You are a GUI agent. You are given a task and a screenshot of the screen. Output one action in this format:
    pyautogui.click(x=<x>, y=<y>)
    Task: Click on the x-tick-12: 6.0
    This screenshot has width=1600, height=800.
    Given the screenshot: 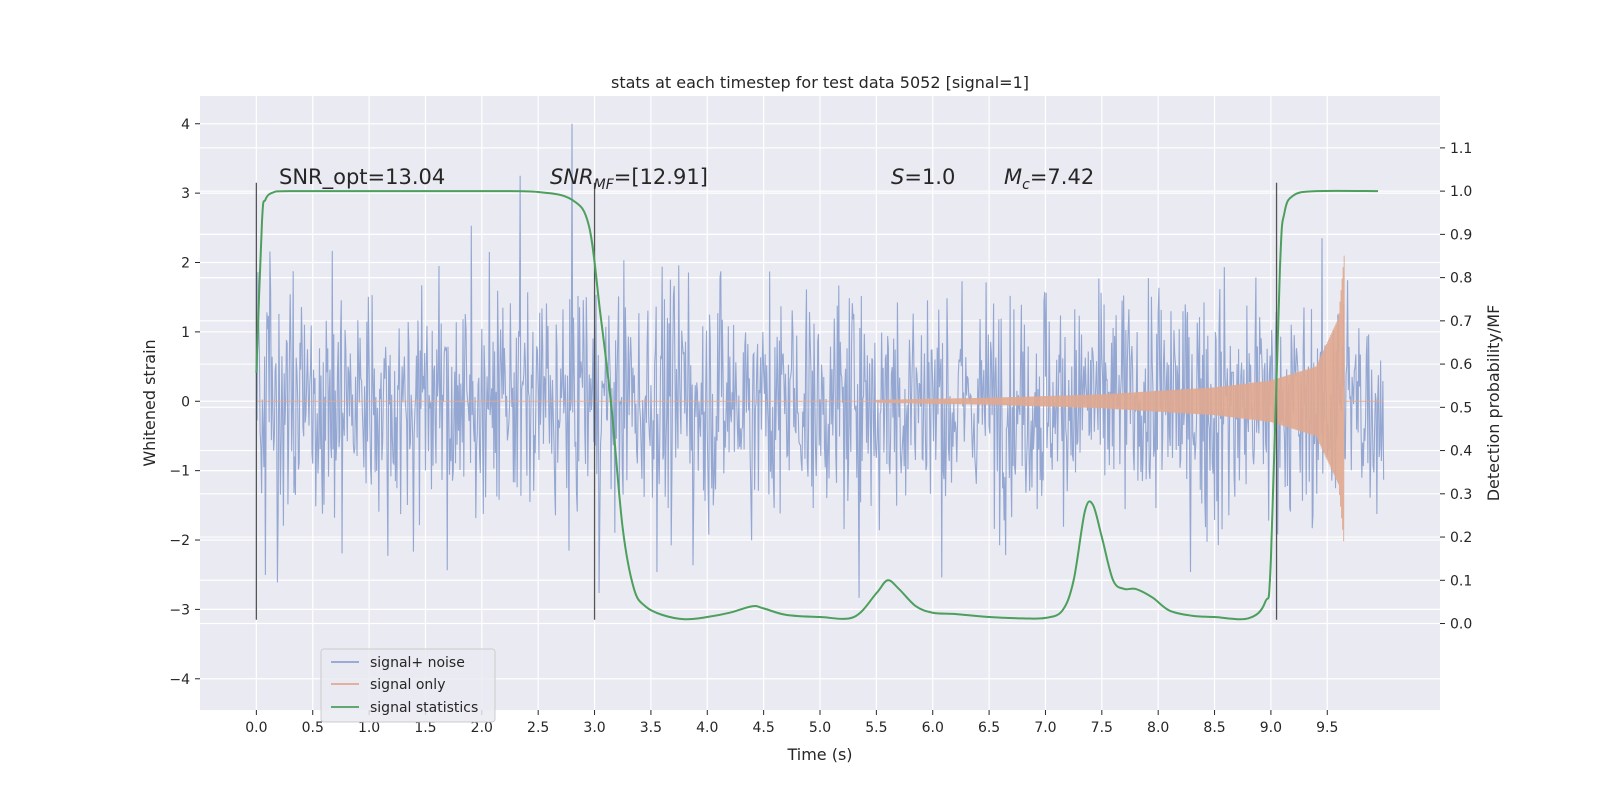 What is the action you would take?
    pyautogui.click(x=933, y=728)
    